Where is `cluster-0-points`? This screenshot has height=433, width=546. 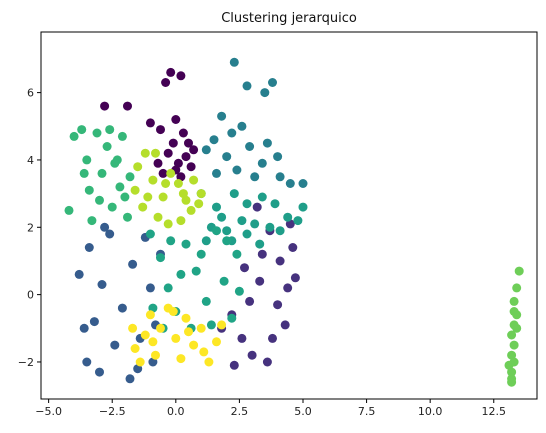 cluster-0-points is located at coordinates (149, 124).